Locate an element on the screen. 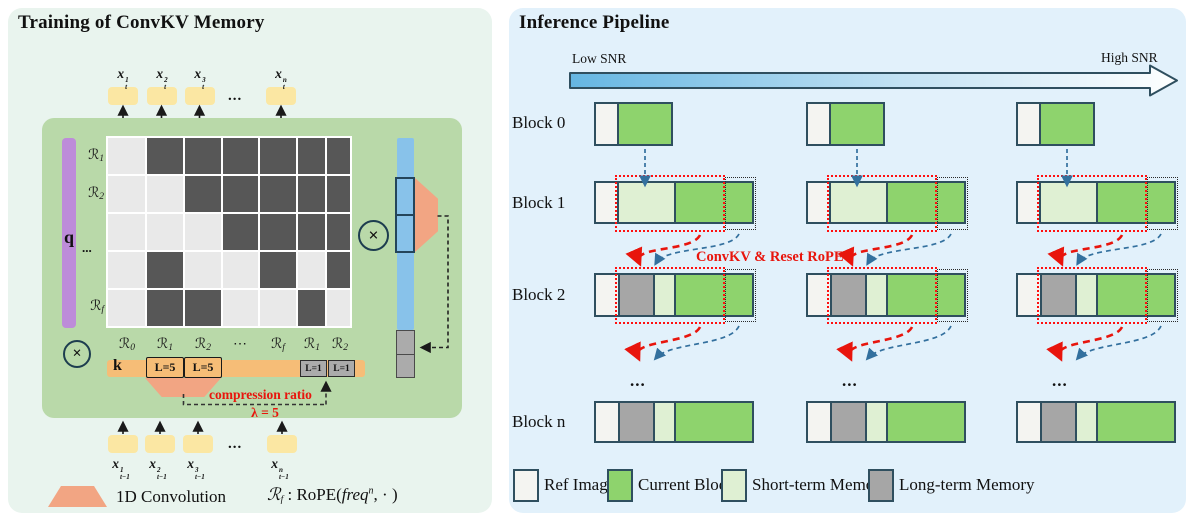  attention-mask-matrix is located at coordinates (229, 232).